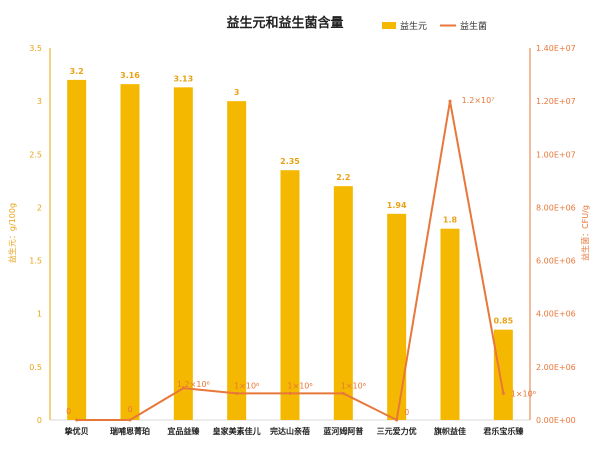 This screenshot has width=600, height=463. I want to click on right-tick-label: 2.00E+06, so click(556, 367).